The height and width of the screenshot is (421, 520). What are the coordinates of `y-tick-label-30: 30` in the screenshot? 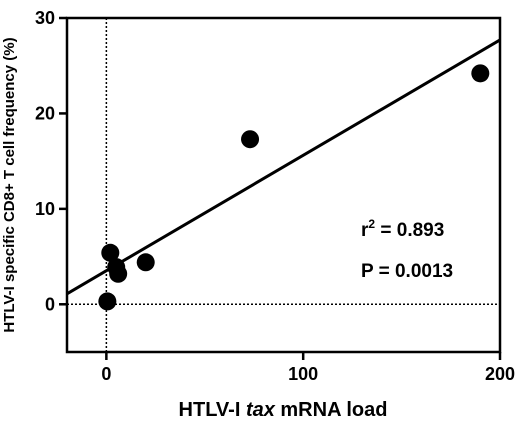 It's located at (45, 18).